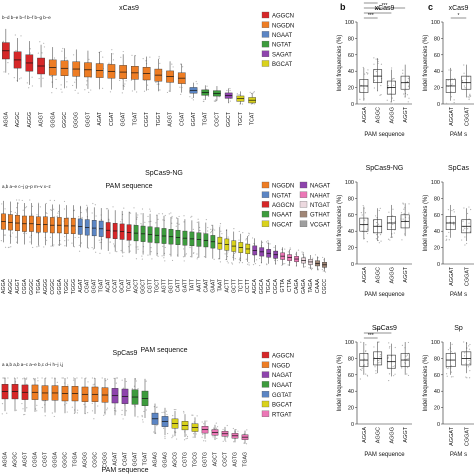 The height and width of the screenshot is (474, 474). Describe the element at coordinates (124, 118) in the screenshot. I see `x-tick-label-a-xcas9: GGAT` at that location.